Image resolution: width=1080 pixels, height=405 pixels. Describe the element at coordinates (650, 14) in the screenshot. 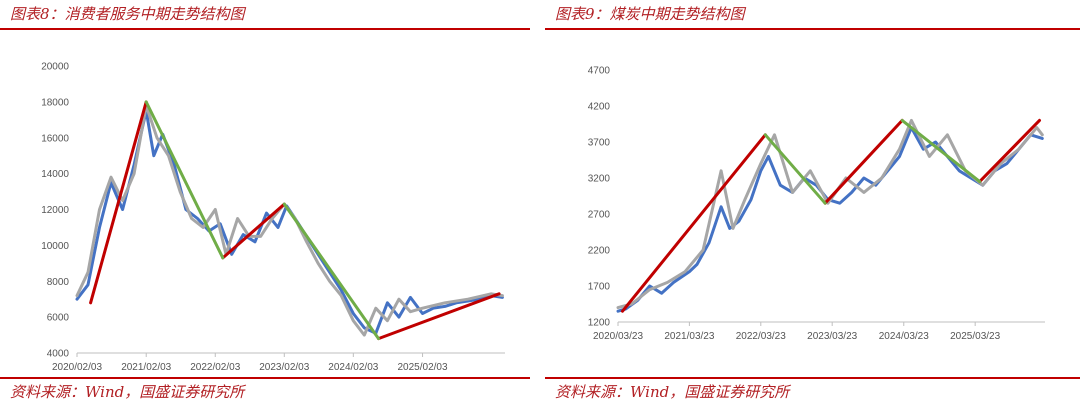

I see `chart-title: 图表9：煤炭中期走势结构图` at that location.